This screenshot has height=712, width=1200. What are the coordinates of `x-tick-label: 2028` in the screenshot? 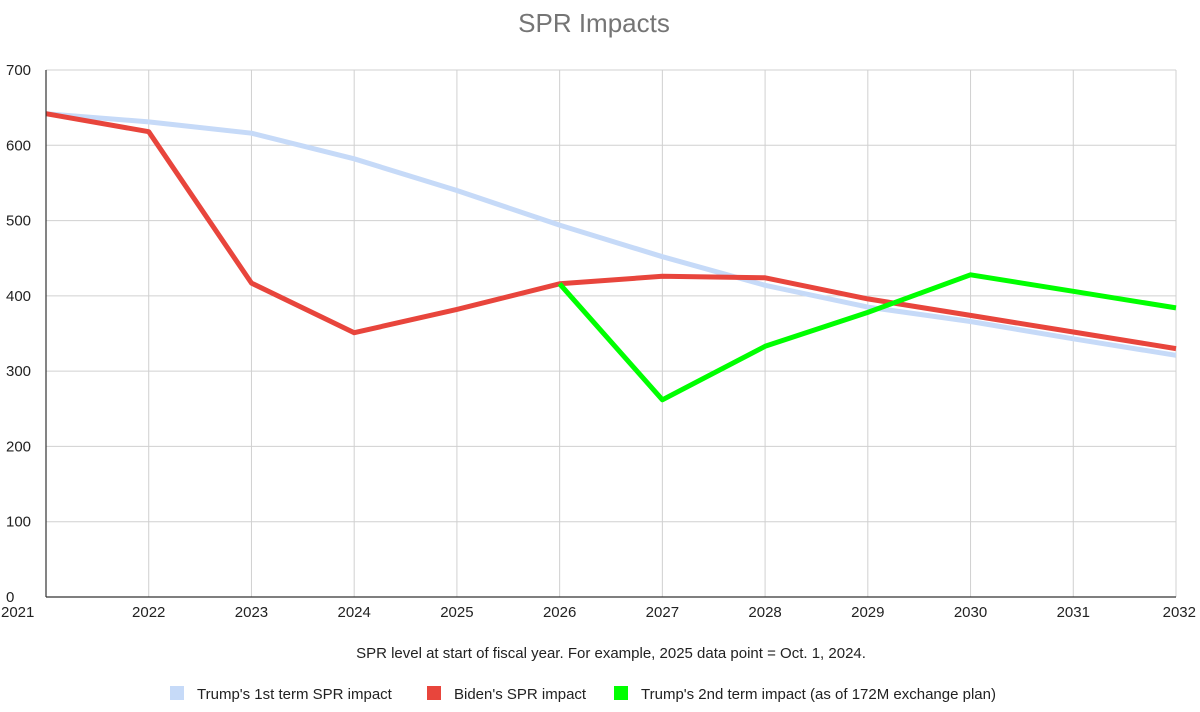 It's located at (764, 612).